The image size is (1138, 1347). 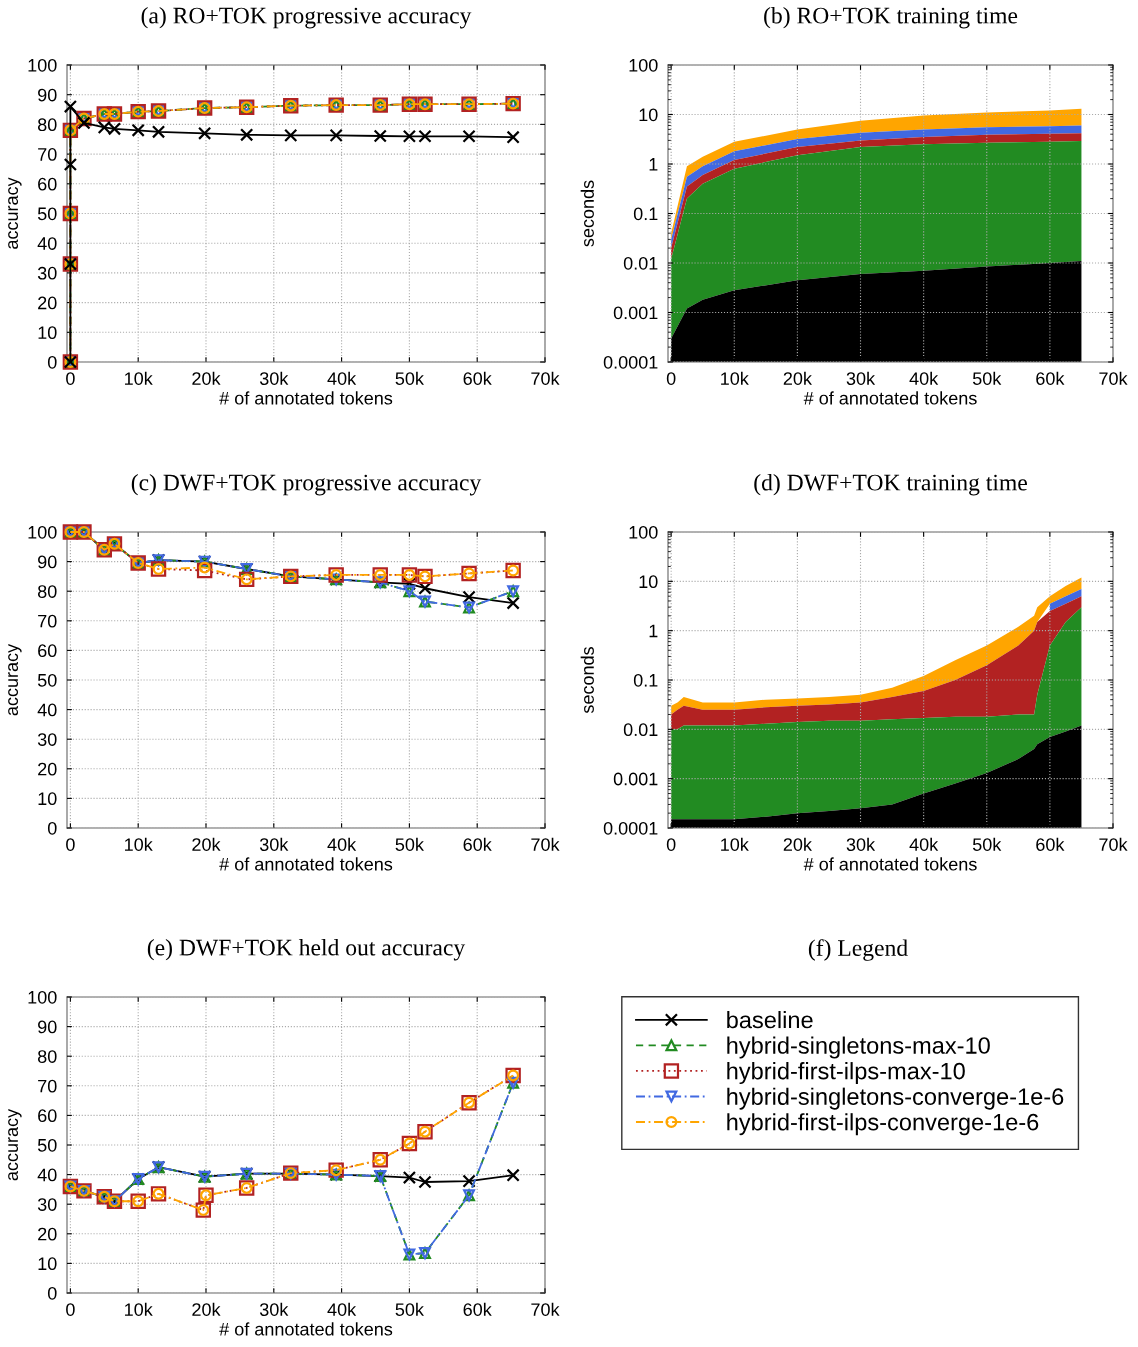 I want to click on chart-title: (d) DWF+TOK training time, so click(x=890, y=484).